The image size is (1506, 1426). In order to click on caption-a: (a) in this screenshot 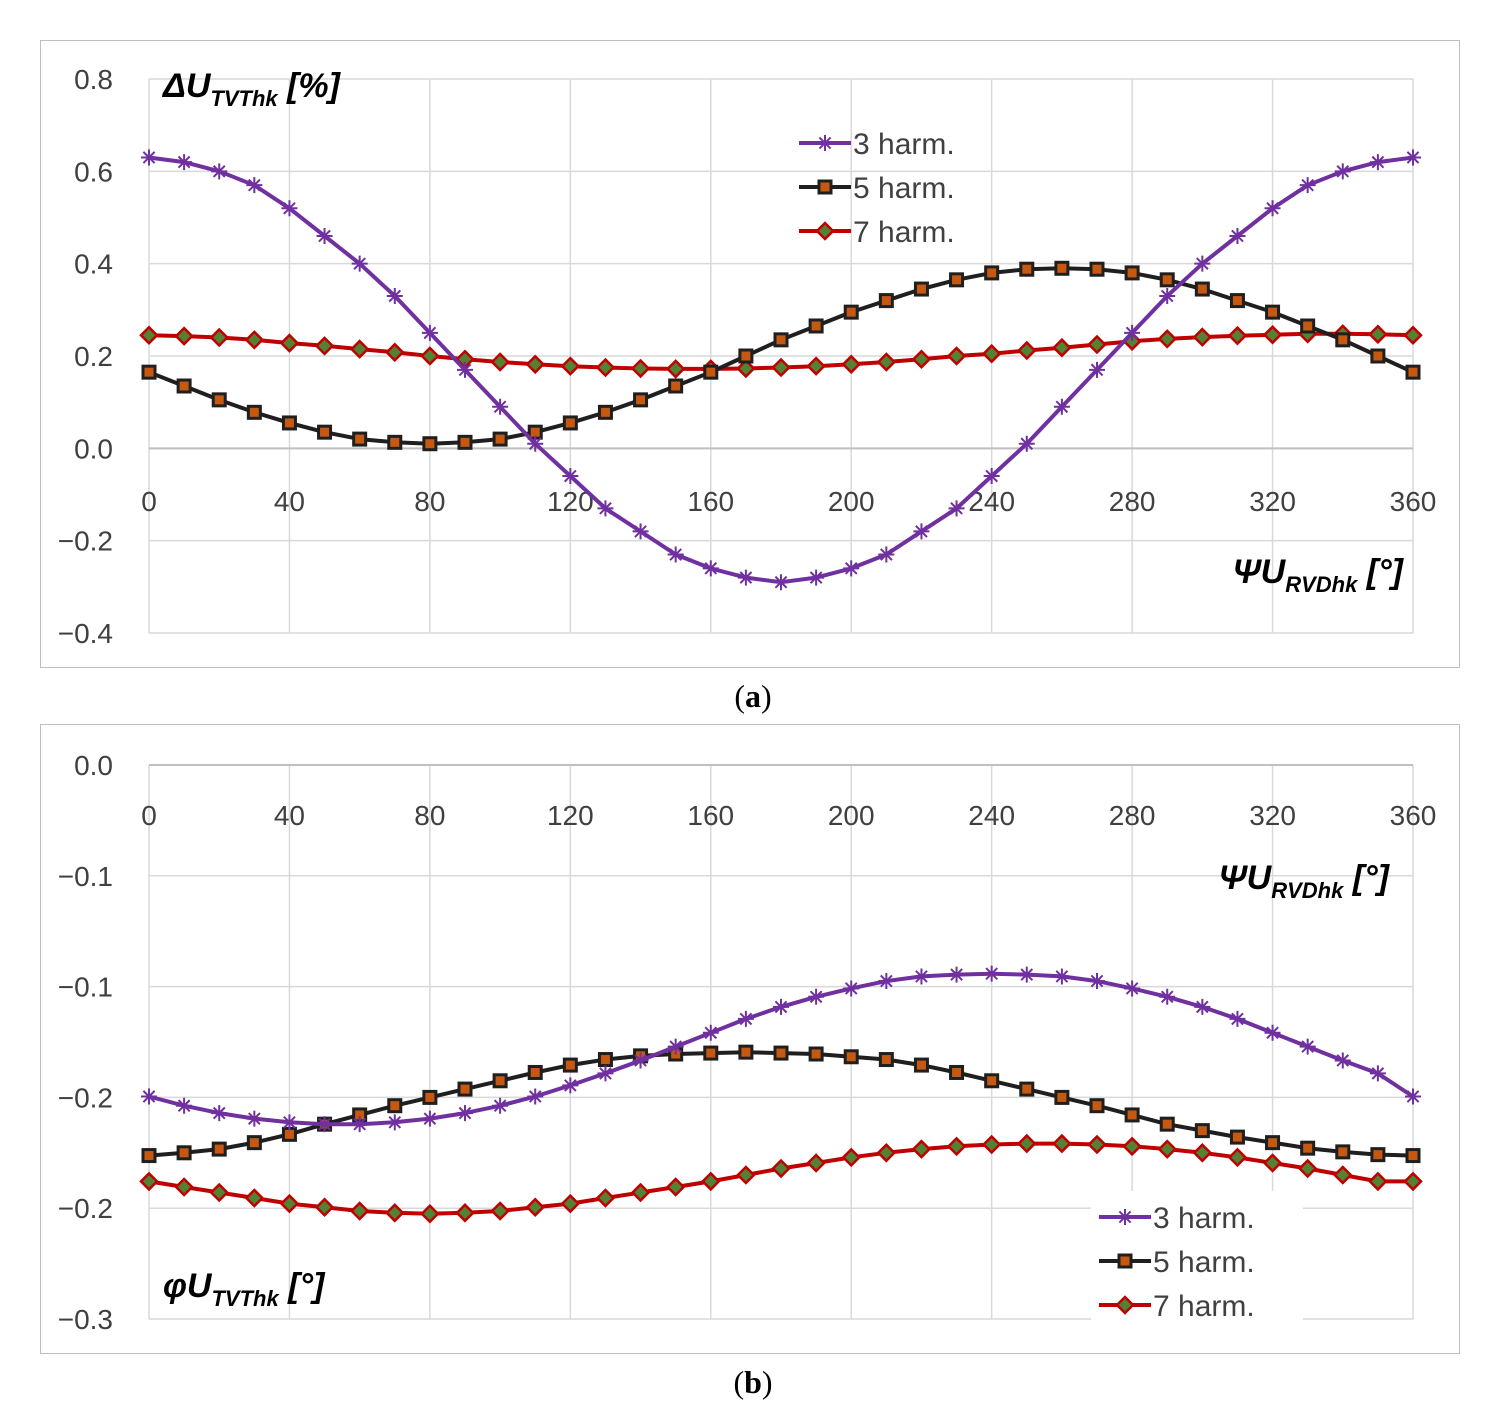, I will do `click(753, 696)`.